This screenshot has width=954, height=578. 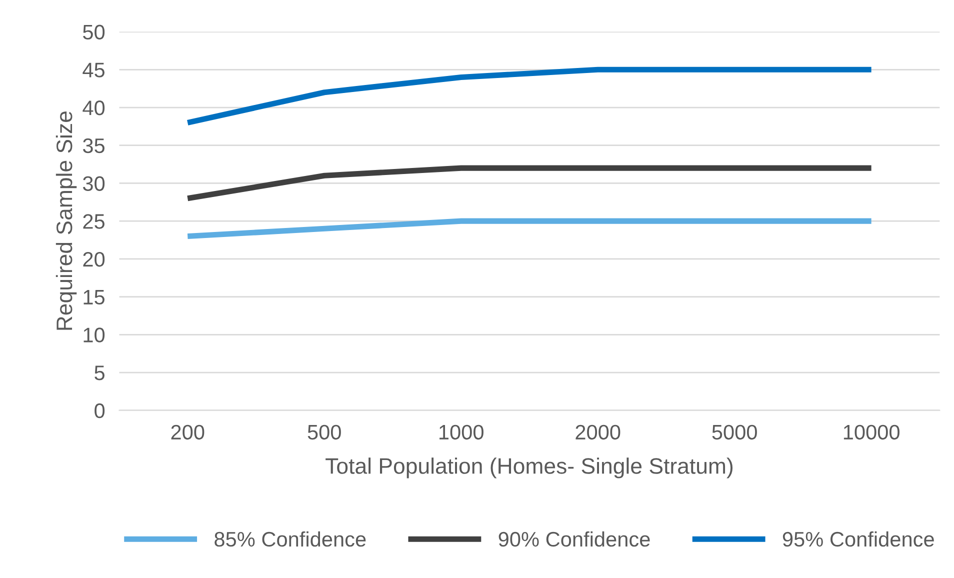 I want to click on x-tick-label: 500, so click(x=324, y=432).